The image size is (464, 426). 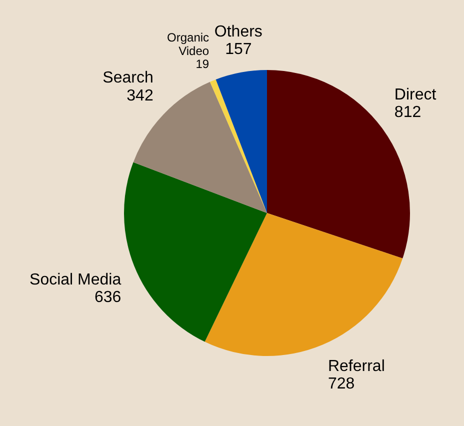 I want to click on data-label: 342, so click(x=140, y=95).